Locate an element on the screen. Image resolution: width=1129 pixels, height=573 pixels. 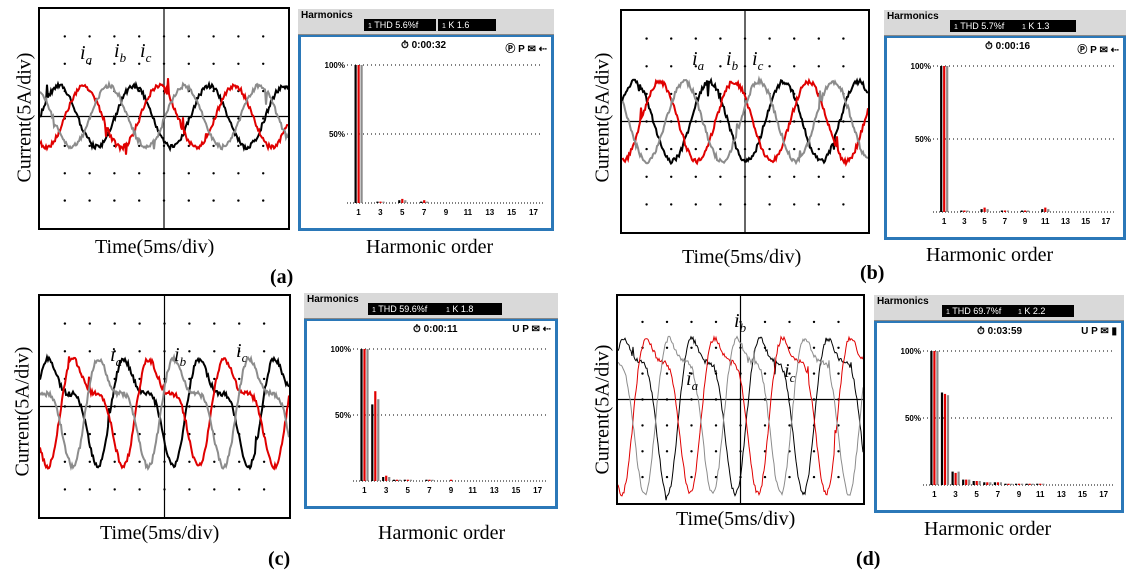
x-tick-label: 15 is located at coordinates (515, 490).